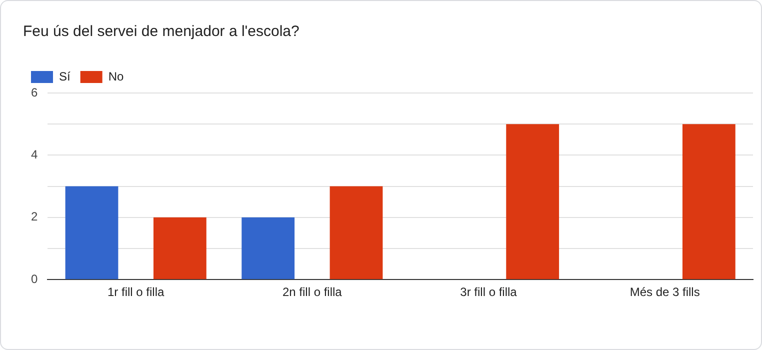 The height and width of the screenshot is (350, 762). Describe the element at coordinates (34, 217) in the screenshot. I see `y-tick-label: 2` at that location.